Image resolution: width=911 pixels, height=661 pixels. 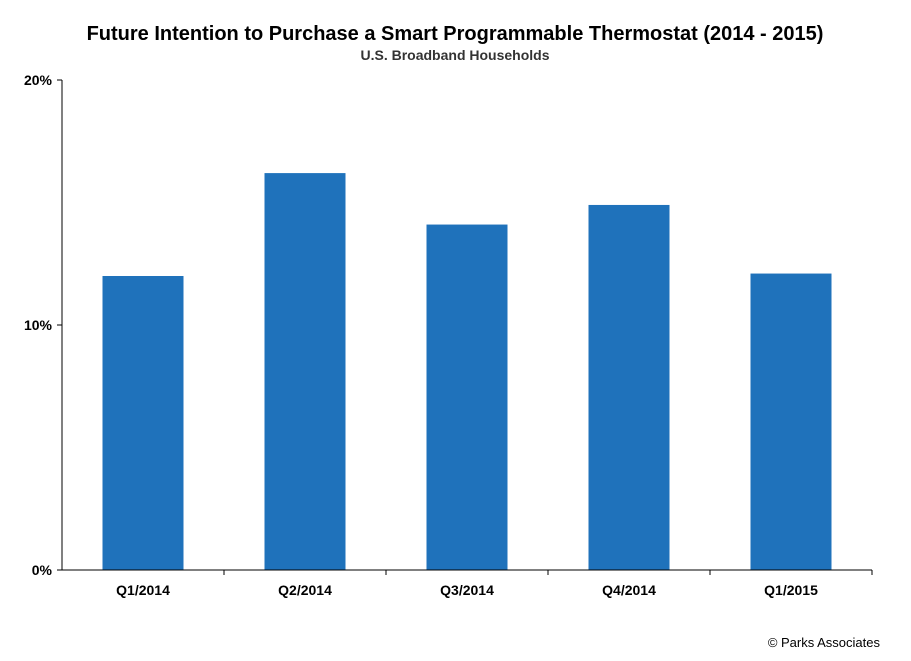 What do you see at coordinates (467, 397) in the screenshot?
I see `bar-q3-2014` at bounding box center [467, 397].